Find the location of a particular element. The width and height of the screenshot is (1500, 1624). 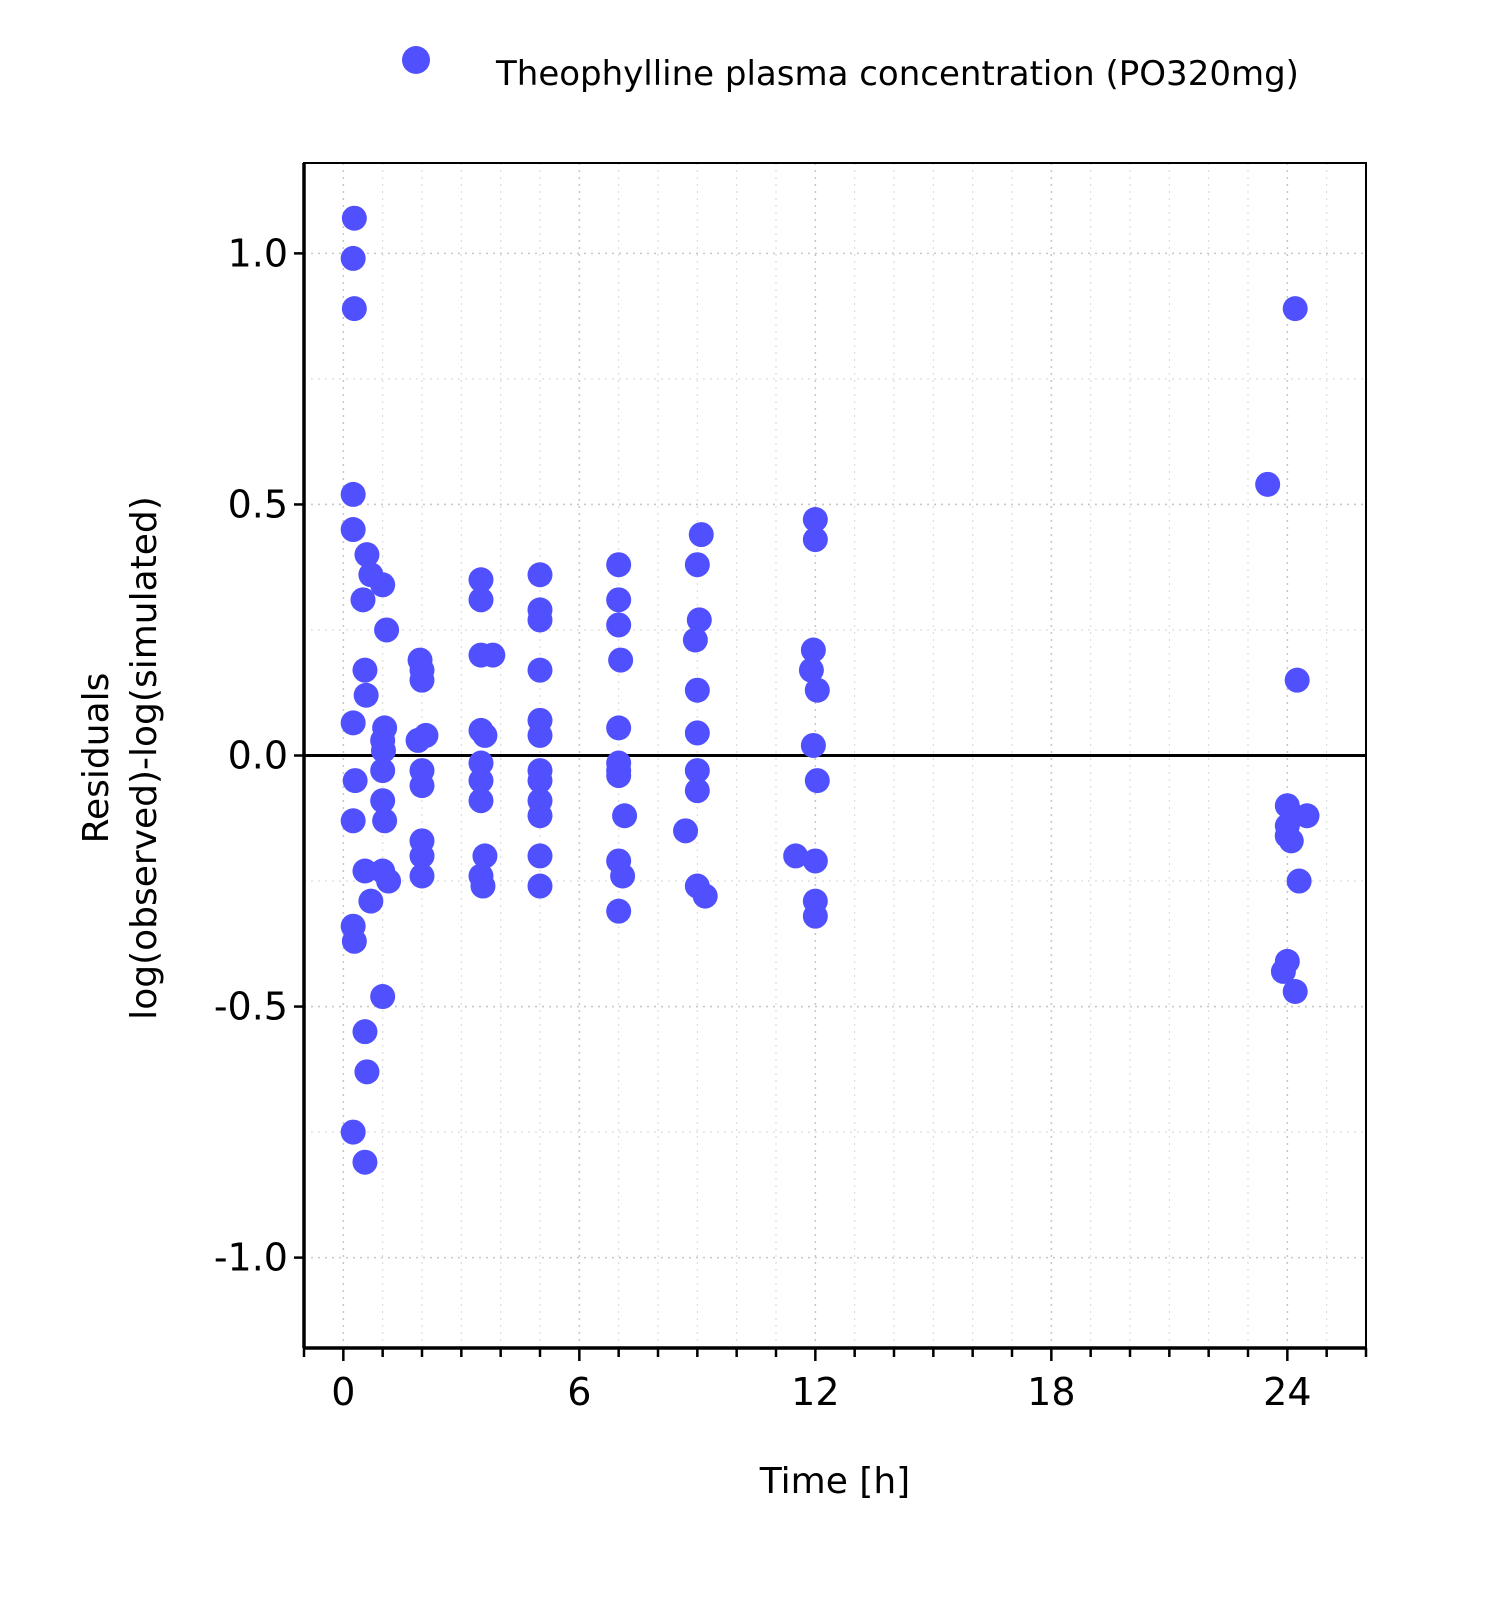

y-tick-label: 0.5 is located at coordinates (258, 504).